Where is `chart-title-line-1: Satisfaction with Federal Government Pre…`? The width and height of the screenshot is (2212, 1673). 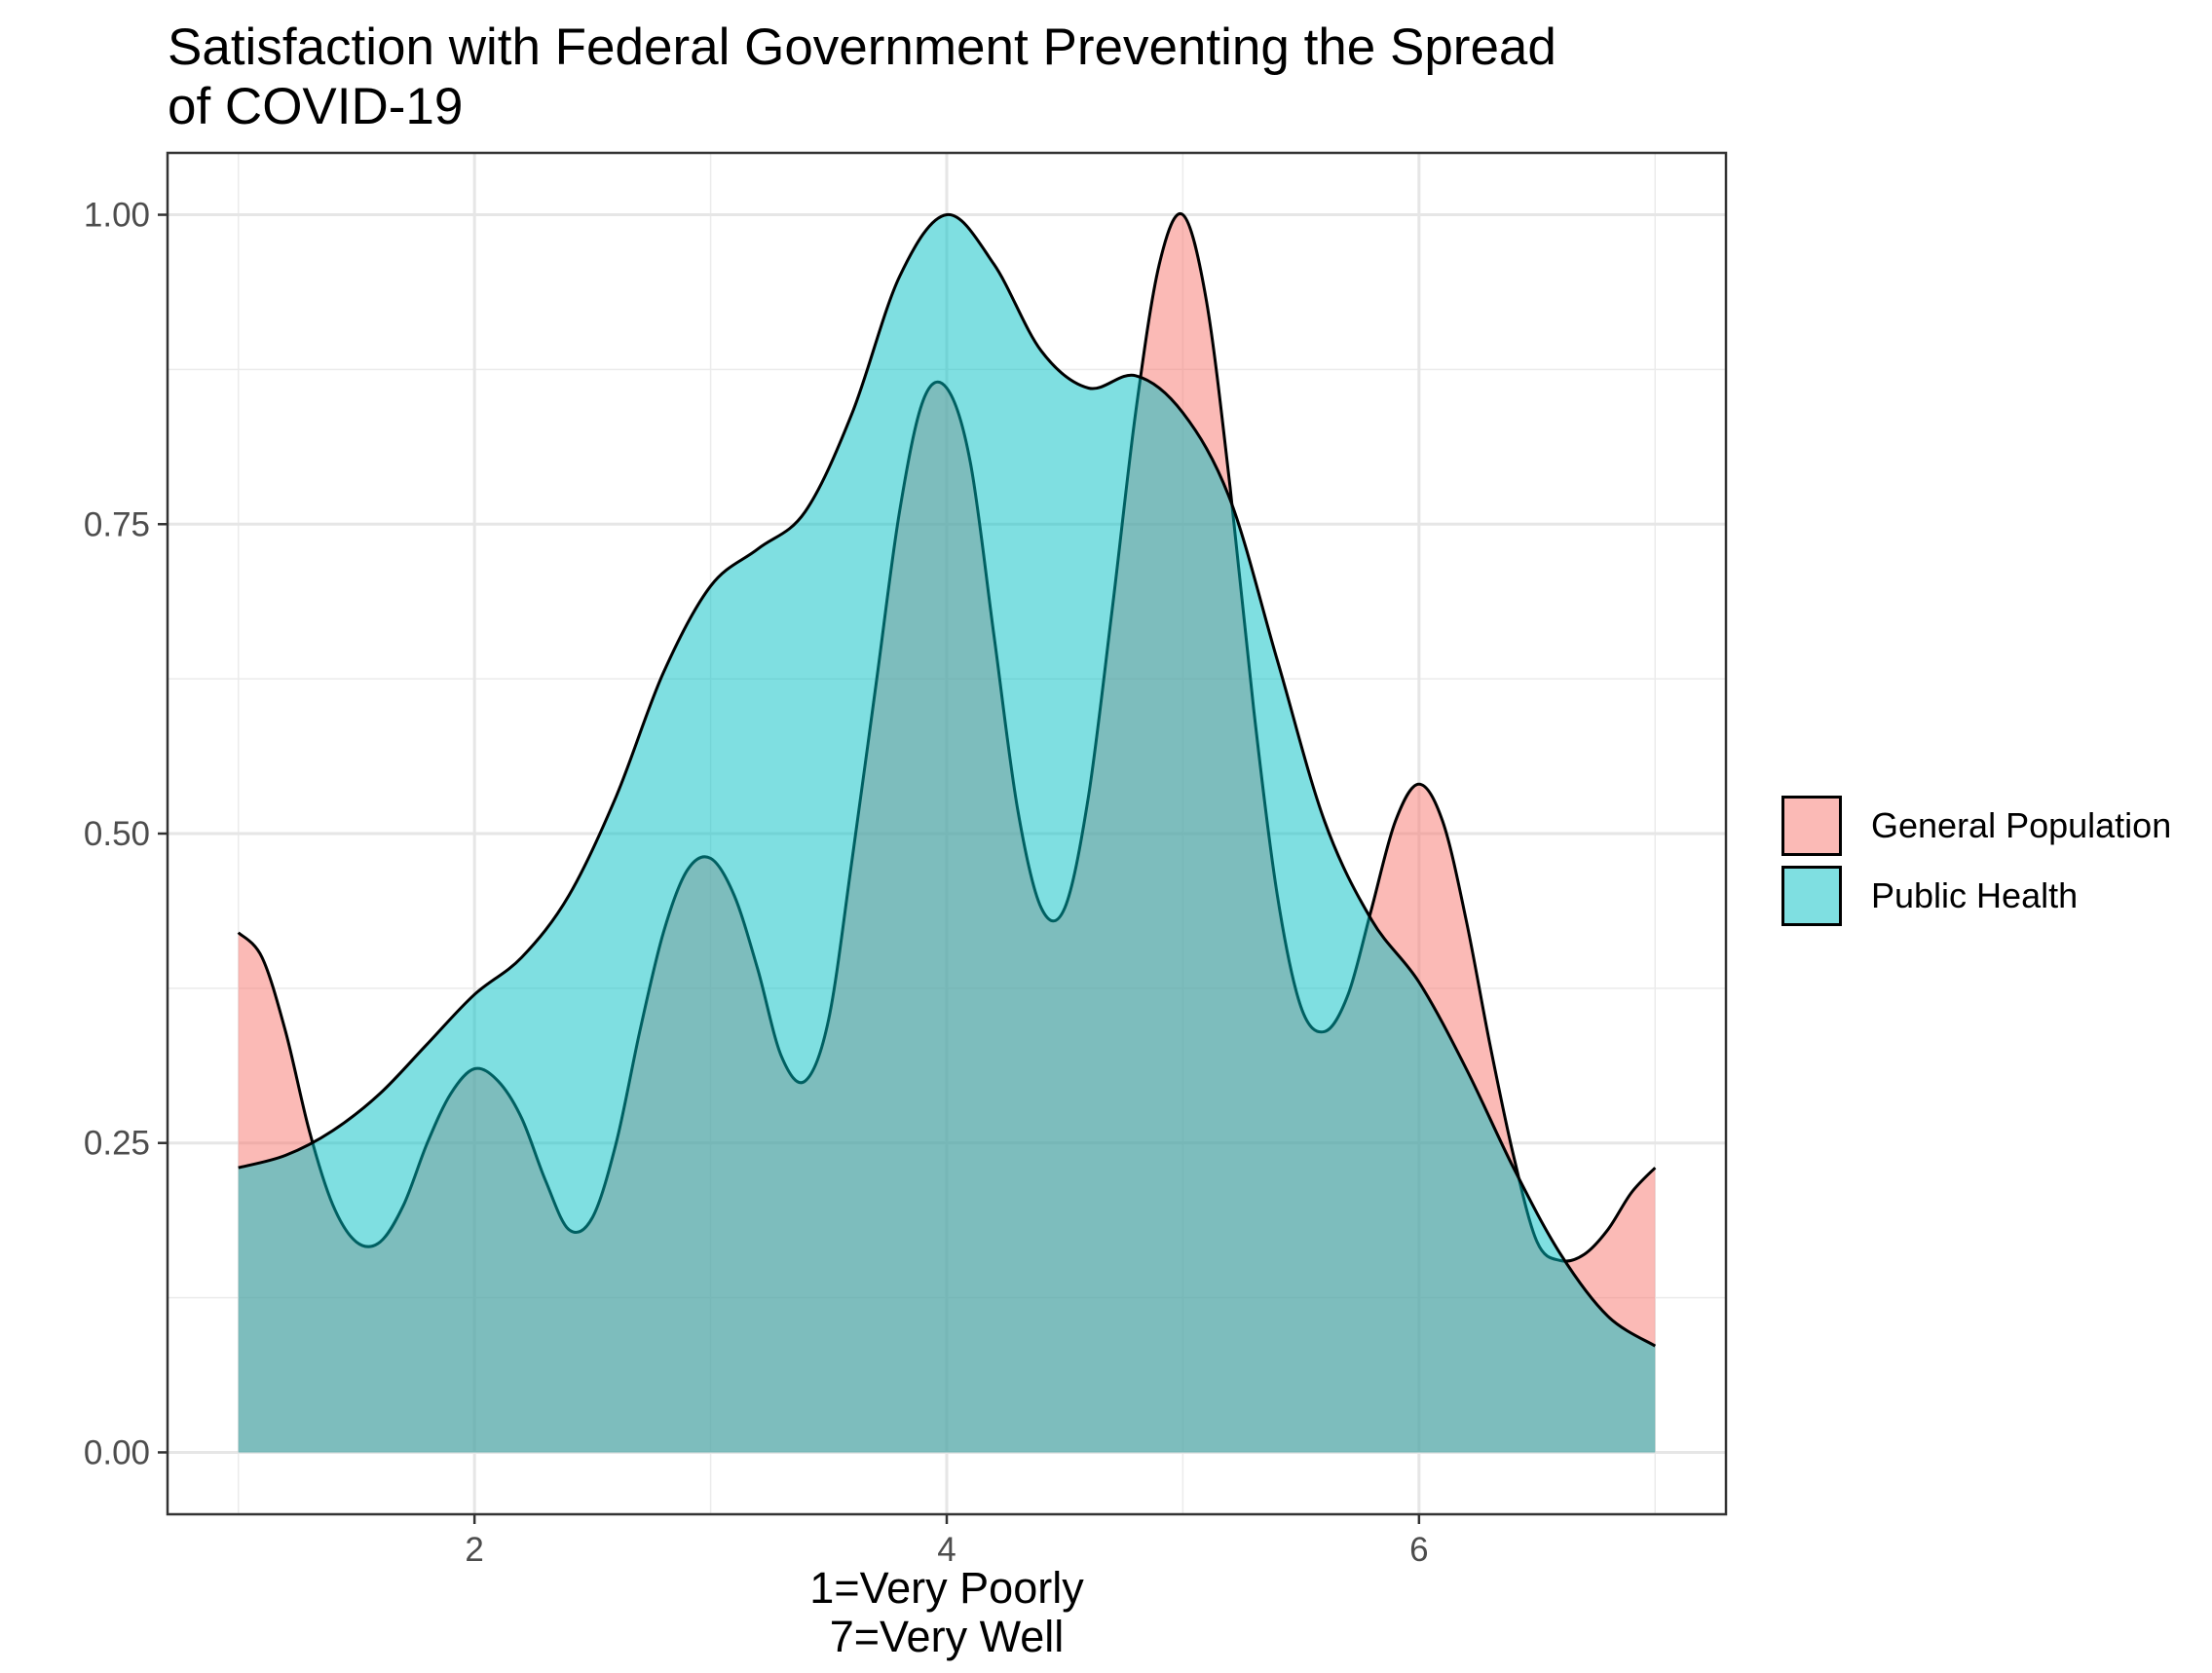 chart-title-line-1: Satisfaction with Federal Government Pre… is located at coordinates (862, 47).